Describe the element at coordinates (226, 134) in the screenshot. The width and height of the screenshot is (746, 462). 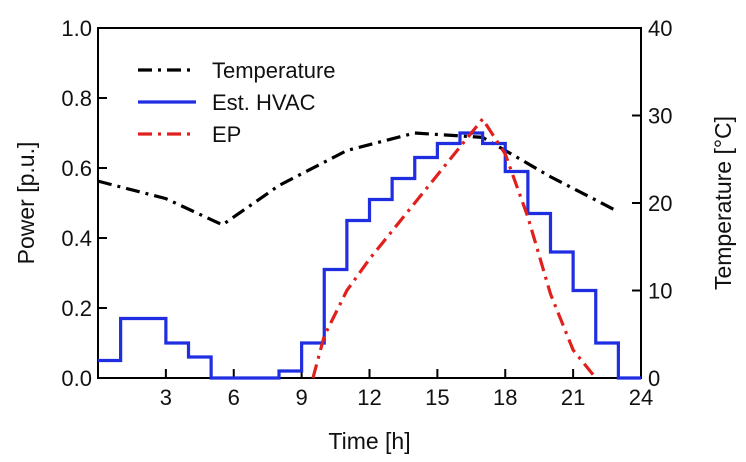
I see `legend-label: EP` at that location.